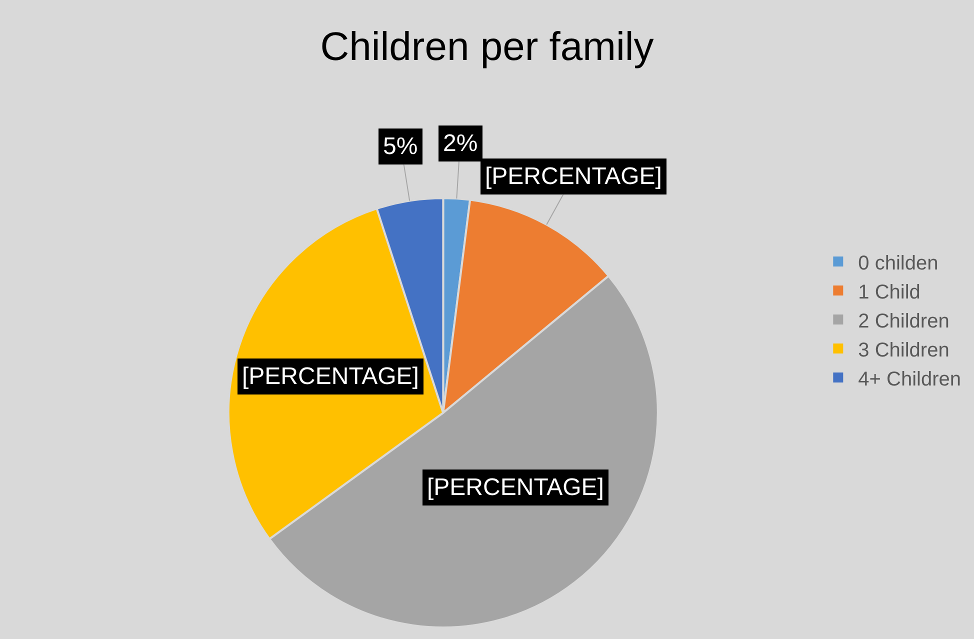  I want to click on data-label: 5%, so click(400, 146).